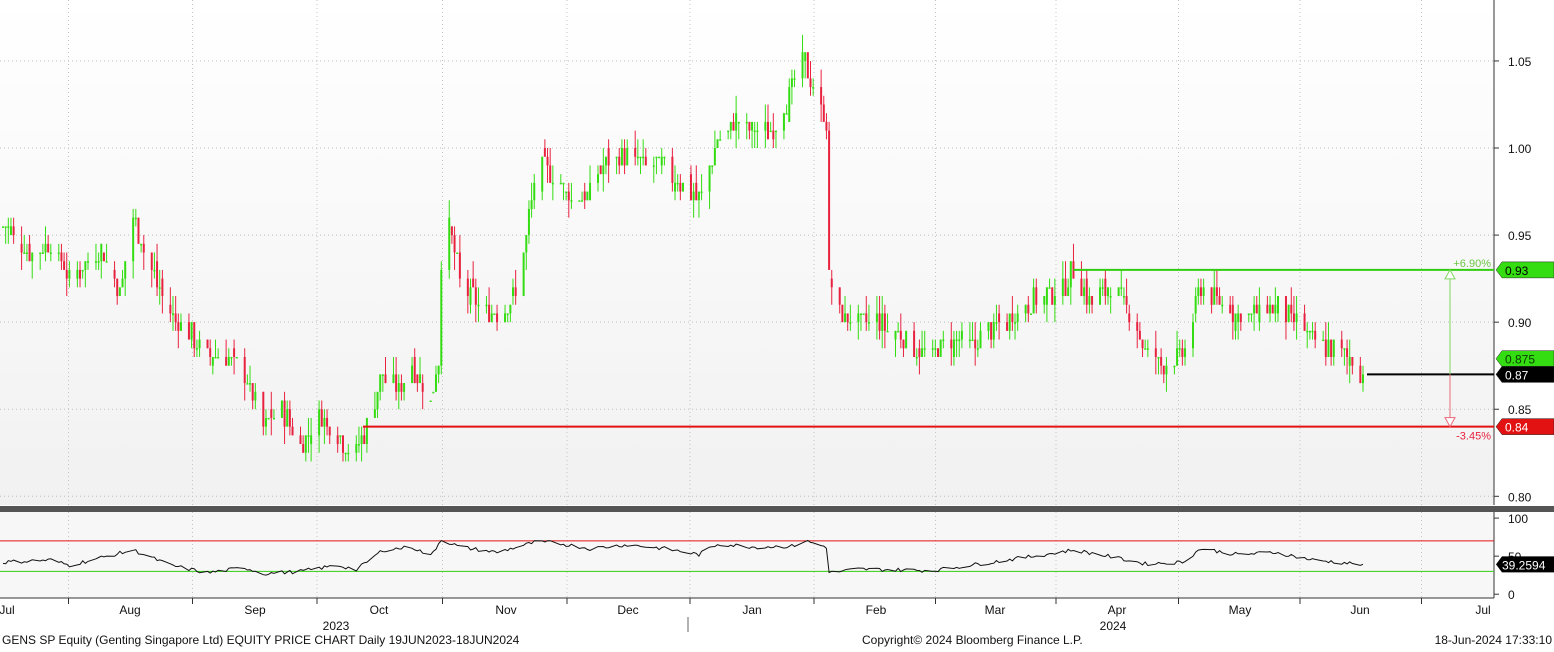 This screenshot has height=652, width=1554. What do you see at coordinates (1520, 149) in the screenshot?
I see `price-tick-label-4: 1.00` at bounding box center [1520, 149].